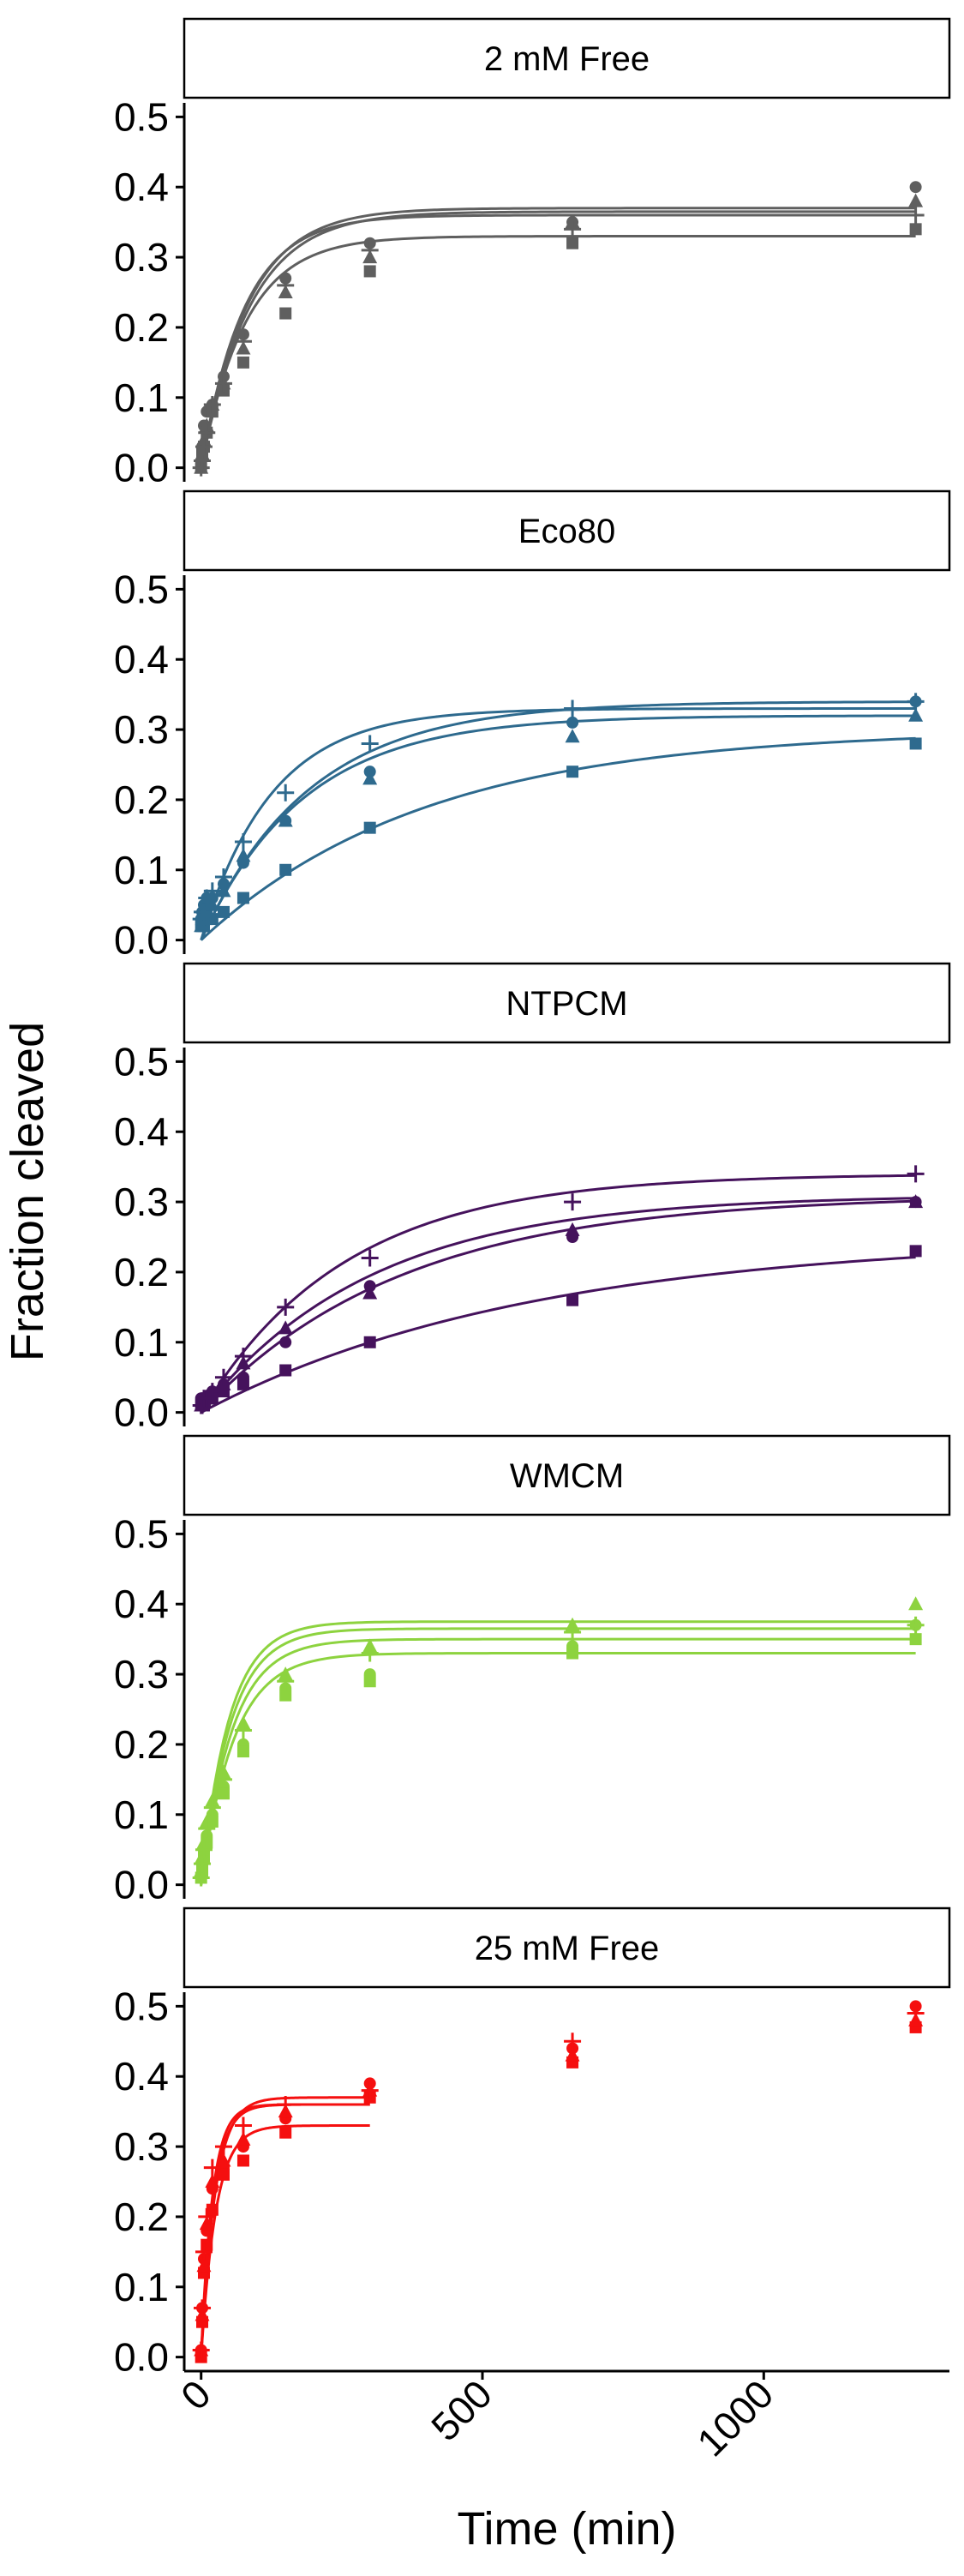  Describe the element at coordinates (461, 2410) in the screenshot. I see `x-tick-label: 500` at that location.